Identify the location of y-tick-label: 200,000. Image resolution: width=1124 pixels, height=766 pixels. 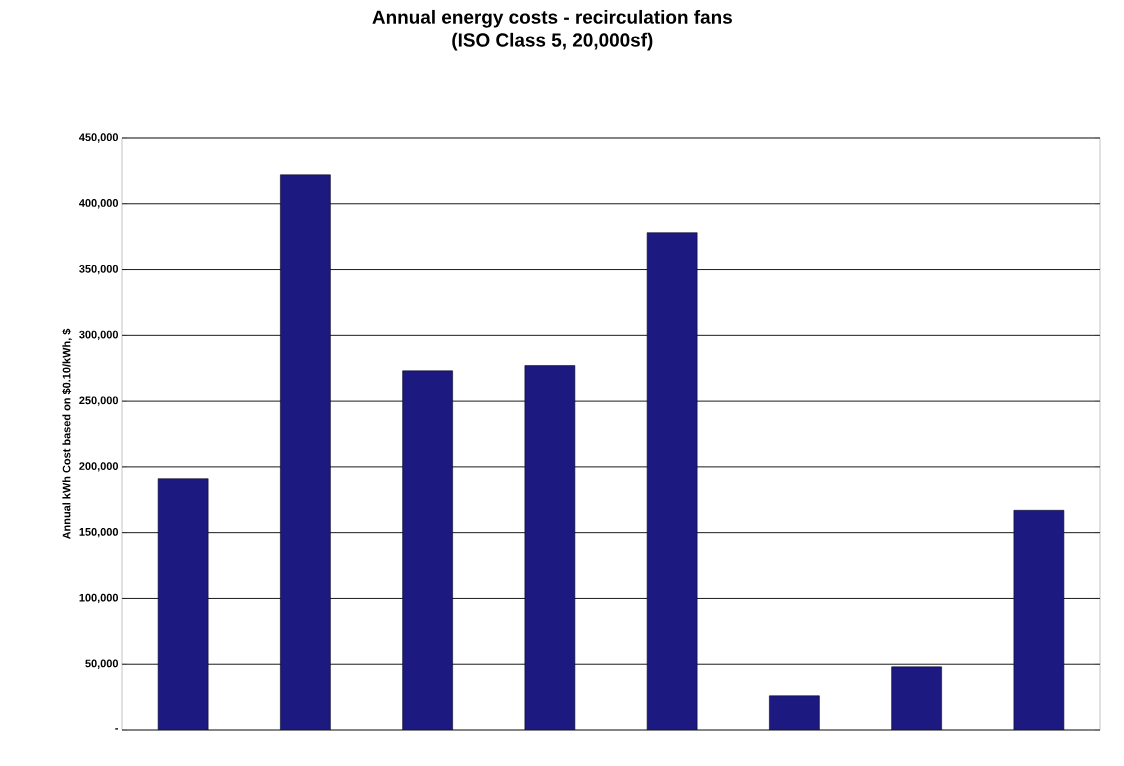
(99, 467).